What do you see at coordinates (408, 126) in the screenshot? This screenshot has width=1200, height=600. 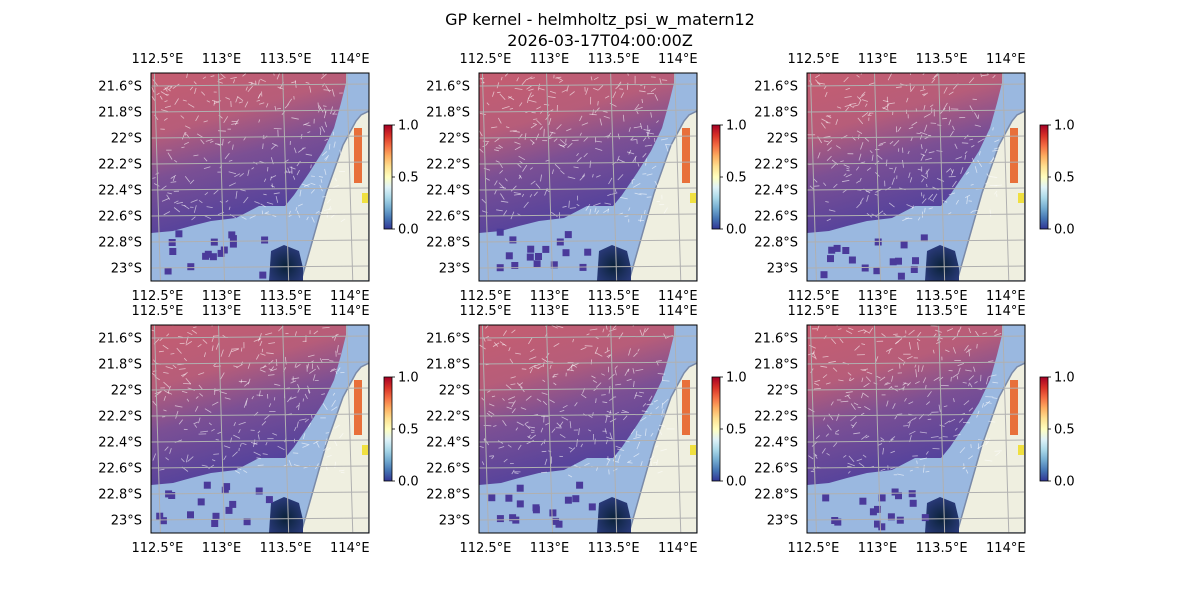 I see `colorbar-tick-label: 1.0` at bounding box center [408, 126].